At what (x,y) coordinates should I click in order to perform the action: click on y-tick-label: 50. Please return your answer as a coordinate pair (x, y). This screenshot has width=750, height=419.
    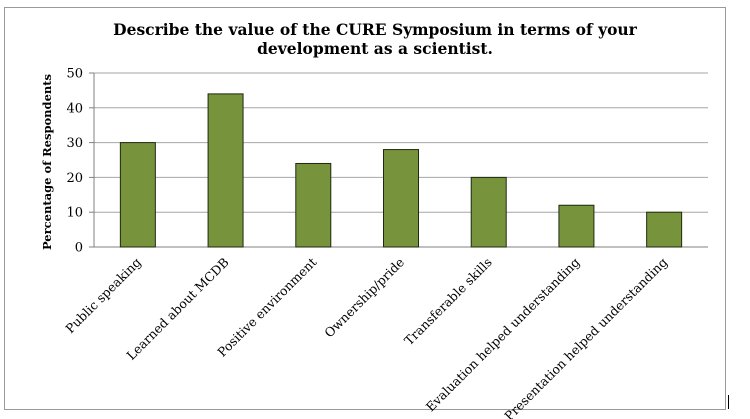
    Looking at the image, I should click on (74, 74).